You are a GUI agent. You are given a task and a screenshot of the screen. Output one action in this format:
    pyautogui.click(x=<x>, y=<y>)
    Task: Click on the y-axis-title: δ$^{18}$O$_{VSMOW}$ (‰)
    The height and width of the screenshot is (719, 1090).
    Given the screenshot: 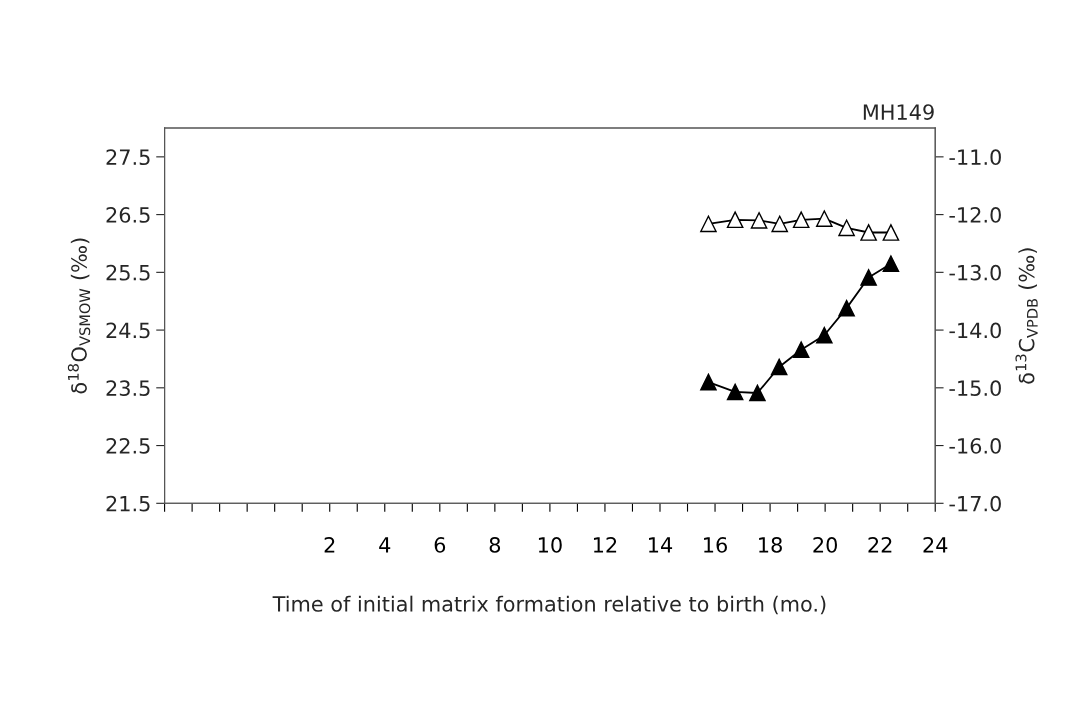 What is the action you would take?
    pyautogui.click(x=79, y=316)
    